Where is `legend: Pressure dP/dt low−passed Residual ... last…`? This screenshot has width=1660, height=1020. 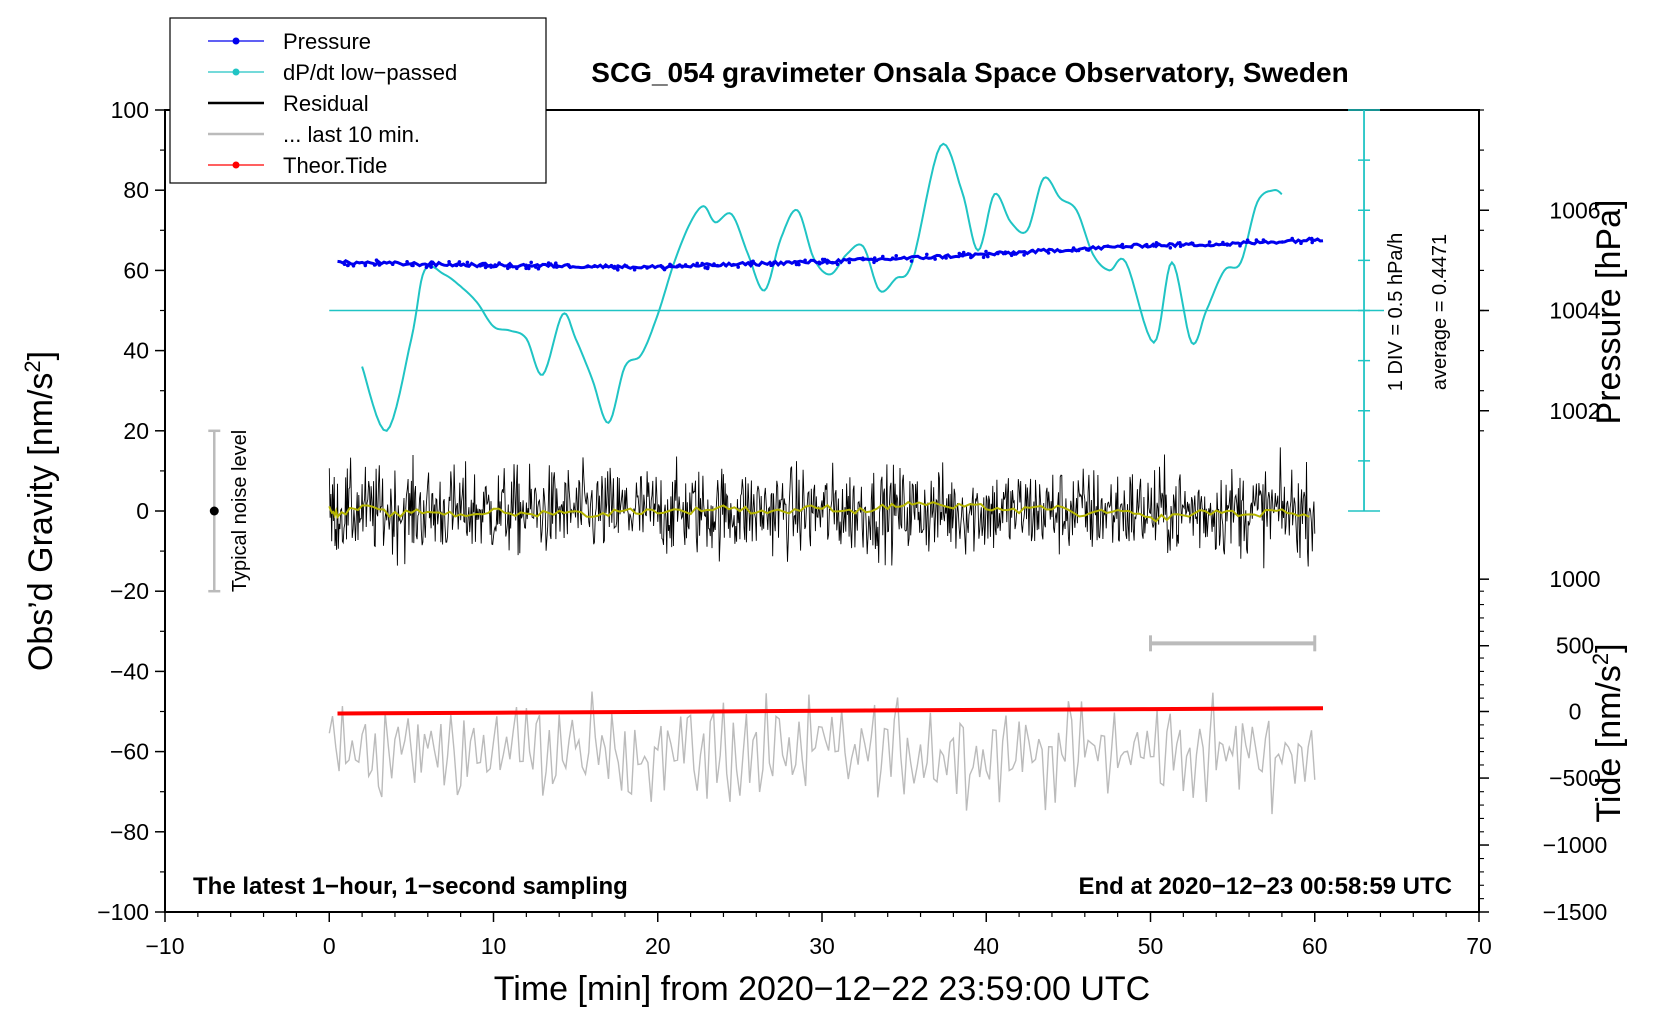
legend: Pressure dP/dt low−passed Residual ... last… is located at coordinates (358, 100).